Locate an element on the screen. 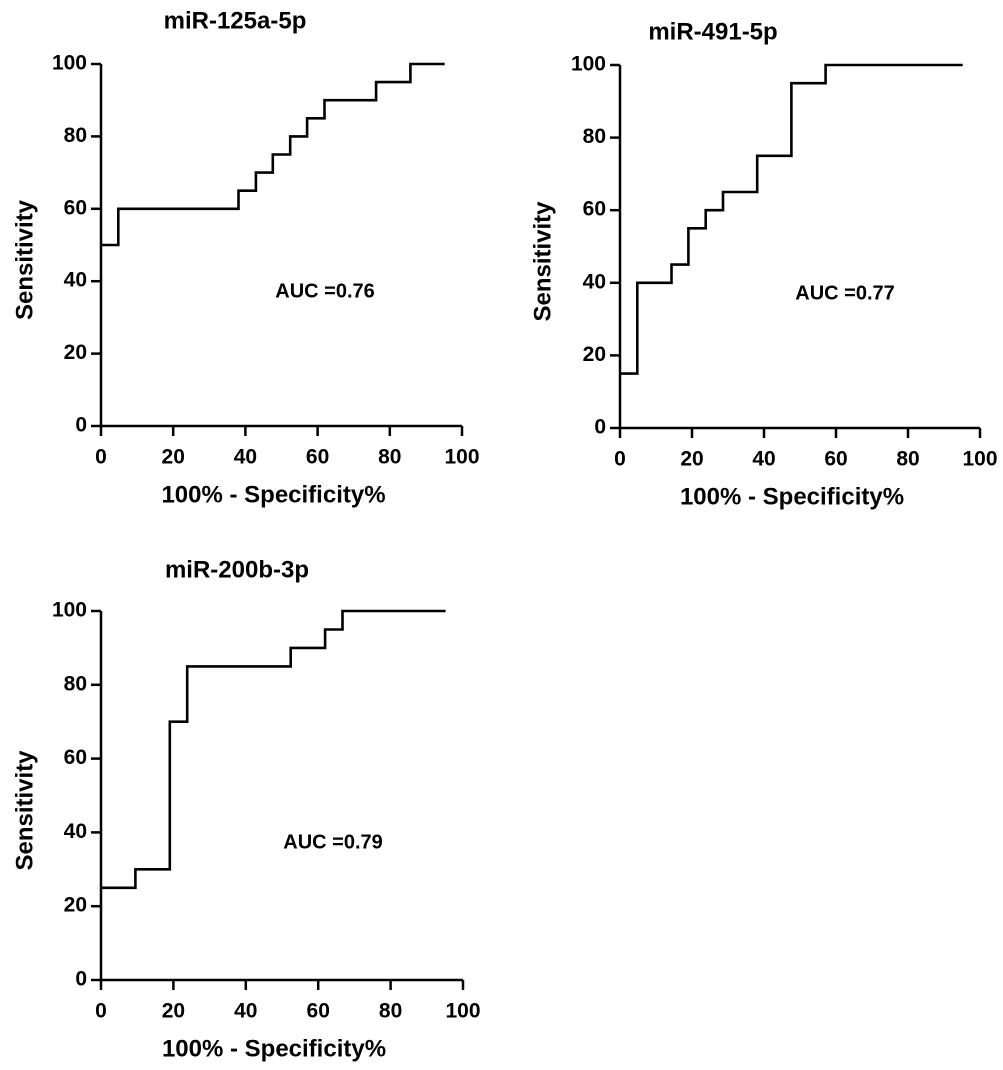  chart-title: miR-200b-3p is located at coordinates (237, 569).